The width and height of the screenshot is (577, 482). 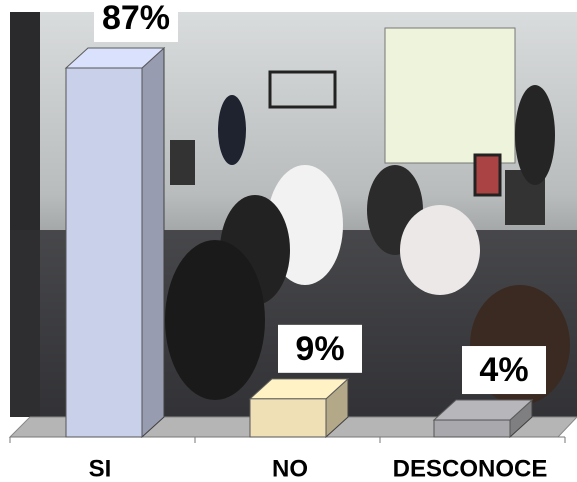 What do you see at coordinates (290, 468) in the screenshot?
I see `x-tick-label: NO` at bounding box center [290, 468].